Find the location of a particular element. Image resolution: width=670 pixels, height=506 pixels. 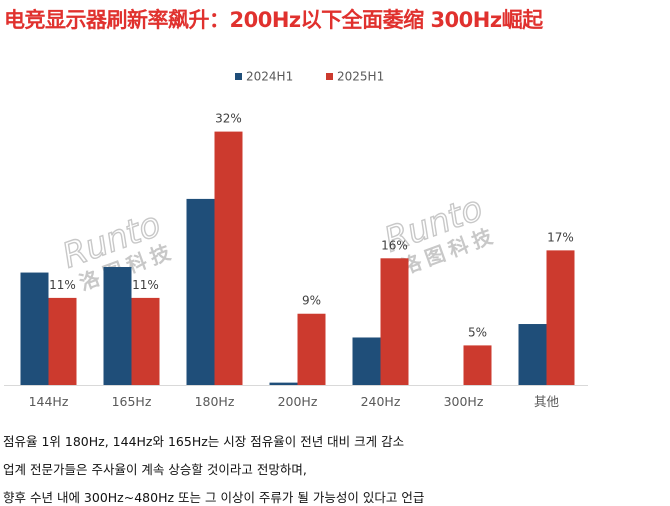

caption-line-2: 업계 전문가들은 주사율이 계속 상승할 것이라고 전망하며, is located at coordinates (155, 469).